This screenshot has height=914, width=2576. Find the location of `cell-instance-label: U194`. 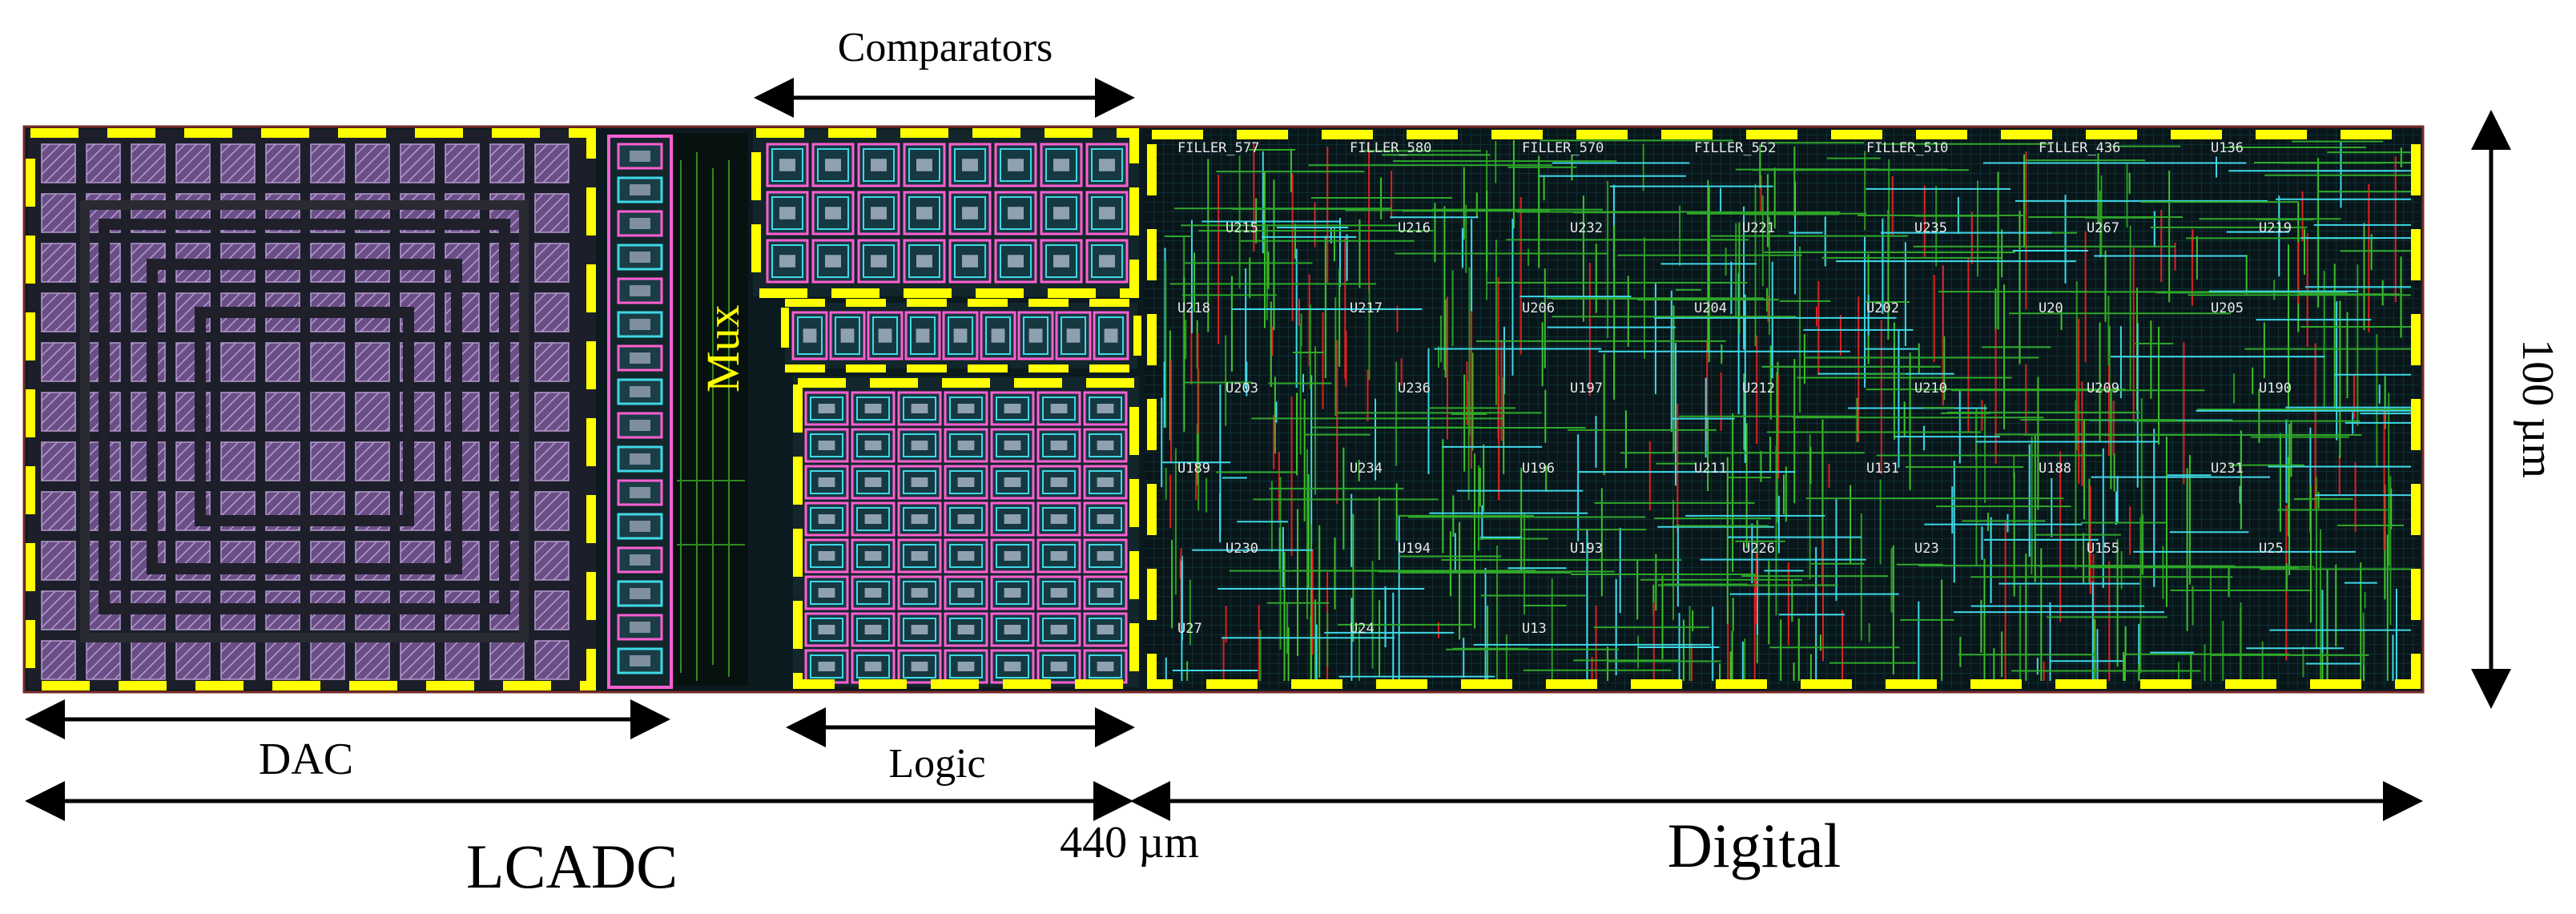

cell-instance-label: U194 is located at coordinates (1415, 549).